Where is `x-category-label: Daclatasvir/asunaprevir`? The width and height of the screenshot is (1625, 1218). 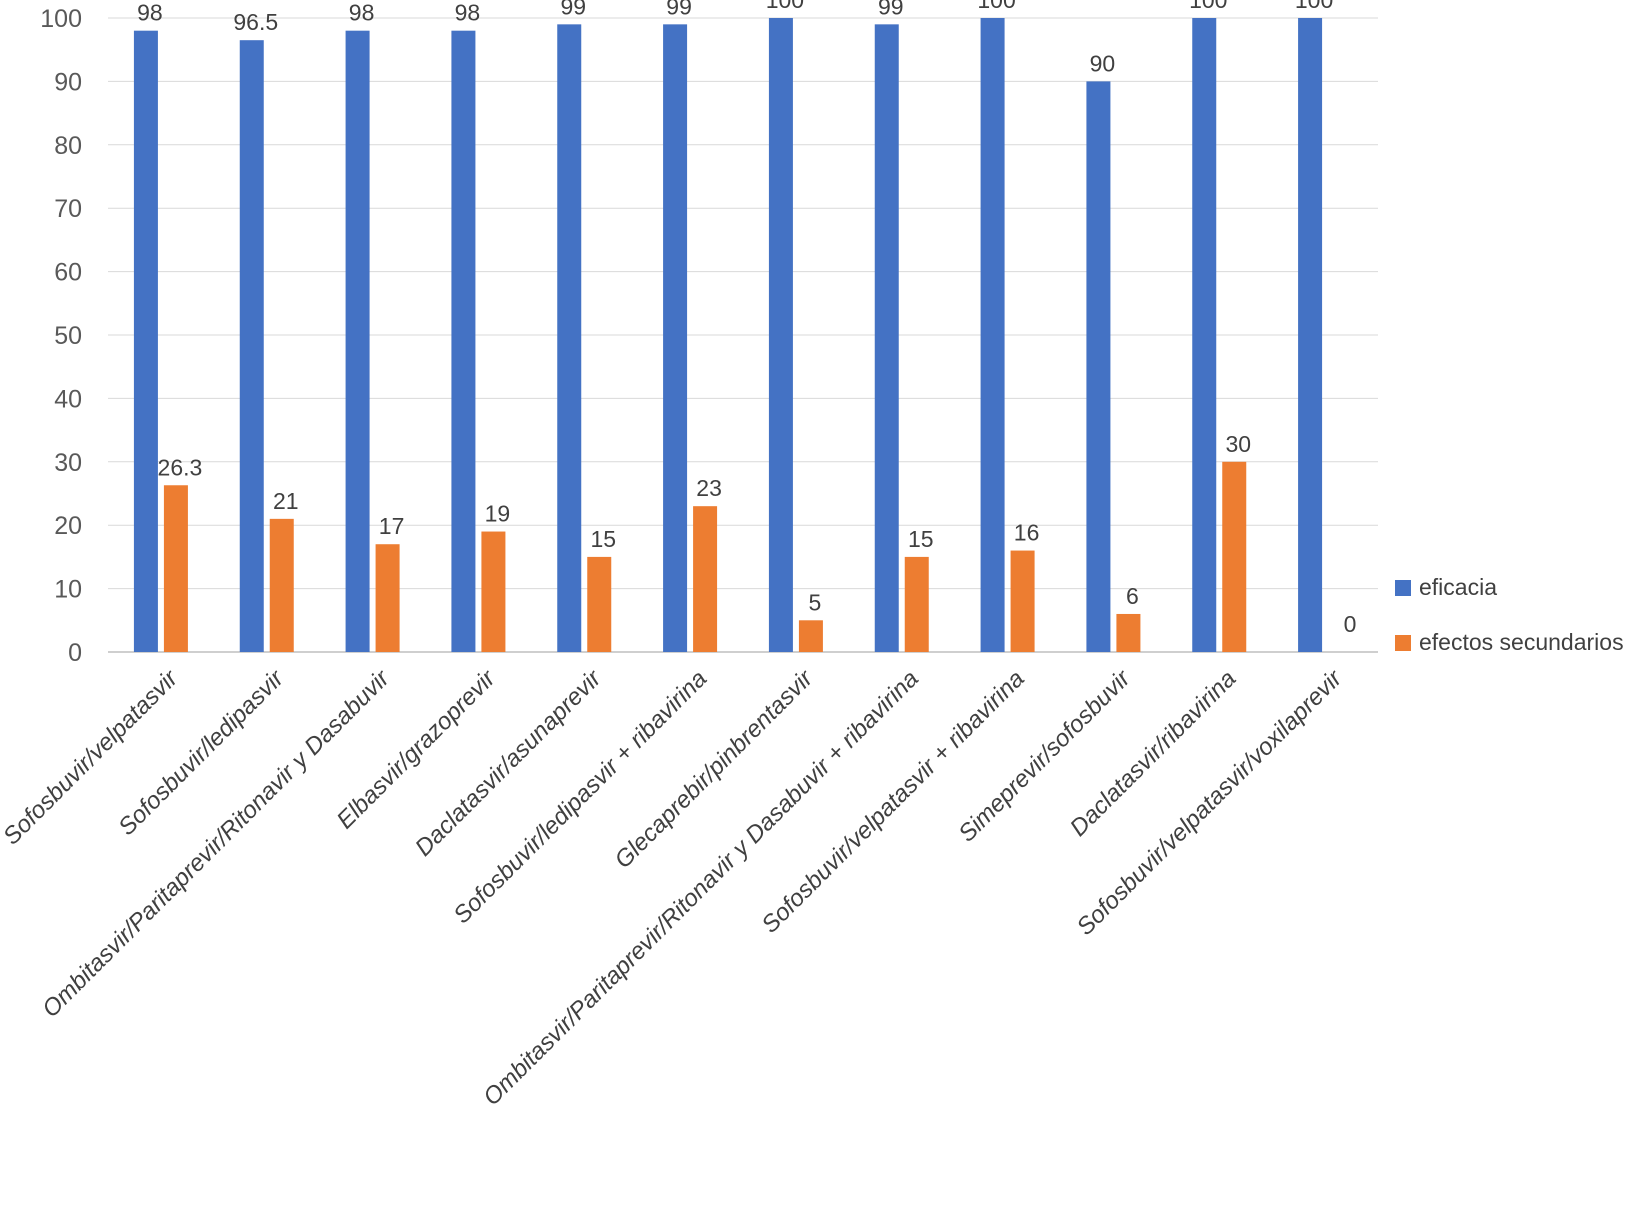 x-category-label: Daclatasvir/asunaprevir is located at coordinates (508, 762).